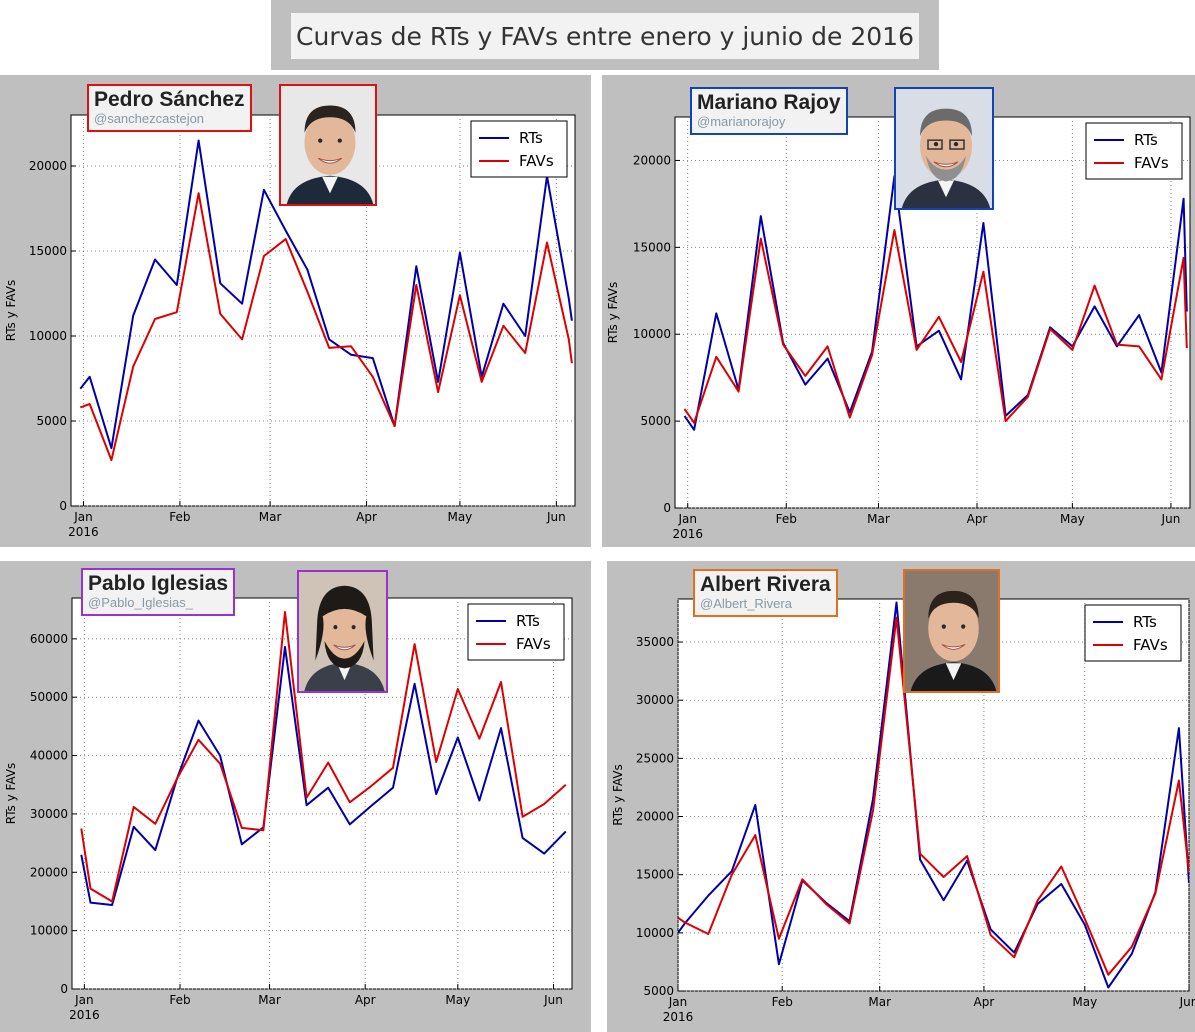 The image size is (1195, 1032). Describe the element at coordinates (149, 118) in the screenshot. I see `person-handle: @sanchezcastejon` at that location.